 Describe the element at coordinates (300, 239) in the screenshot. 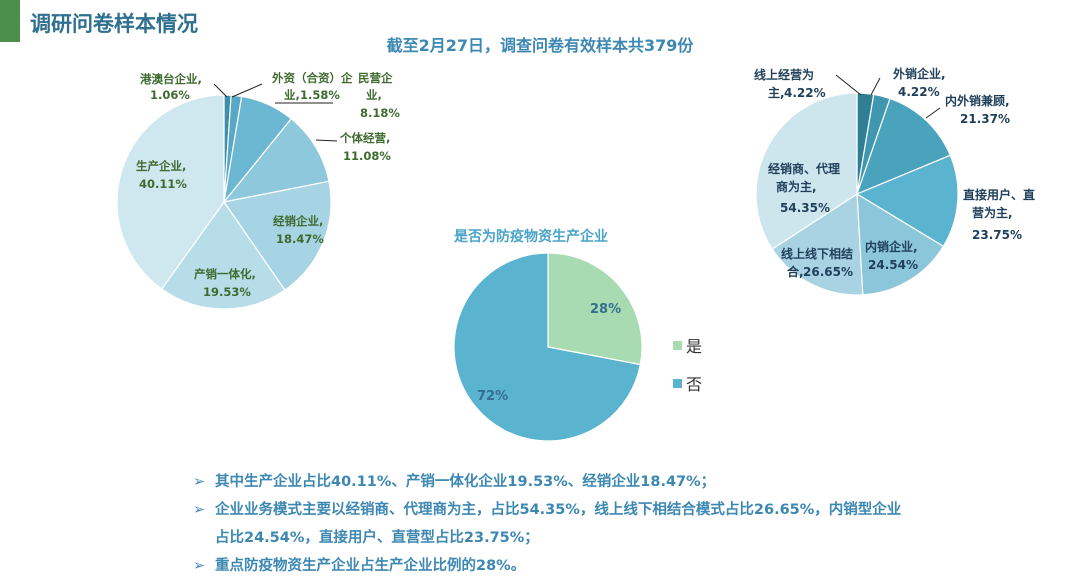

I see `slice-value: 18.47%` at that location.